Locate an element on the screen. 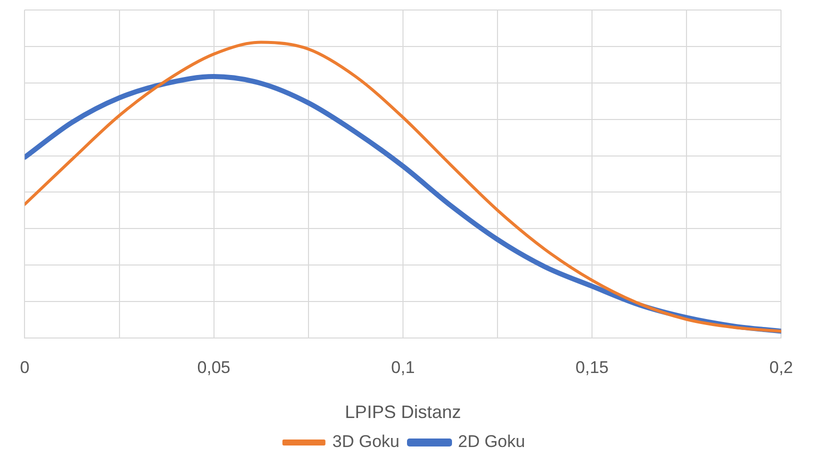 This screenshot has width=813, height=463. legend-label: 3D Goku is located at coordinates (366, 442).